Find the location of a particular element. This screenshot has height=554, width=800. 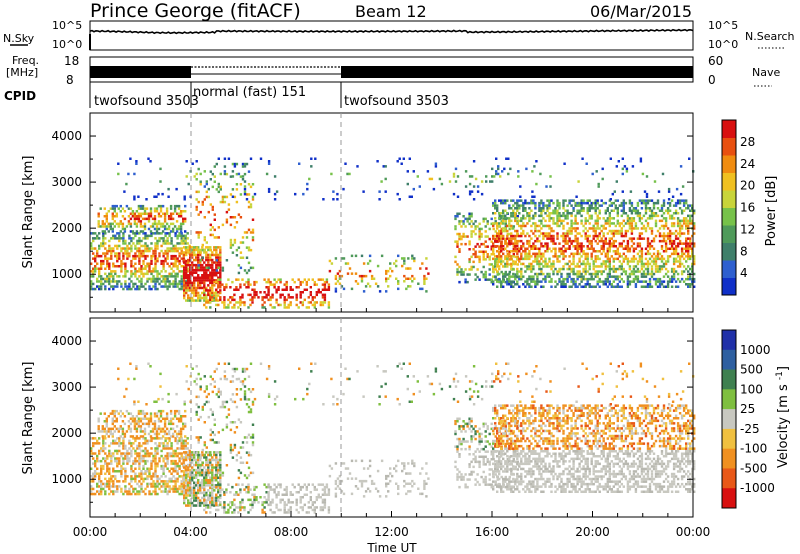

power-cell-1947 is located at coordinates (517, 264).